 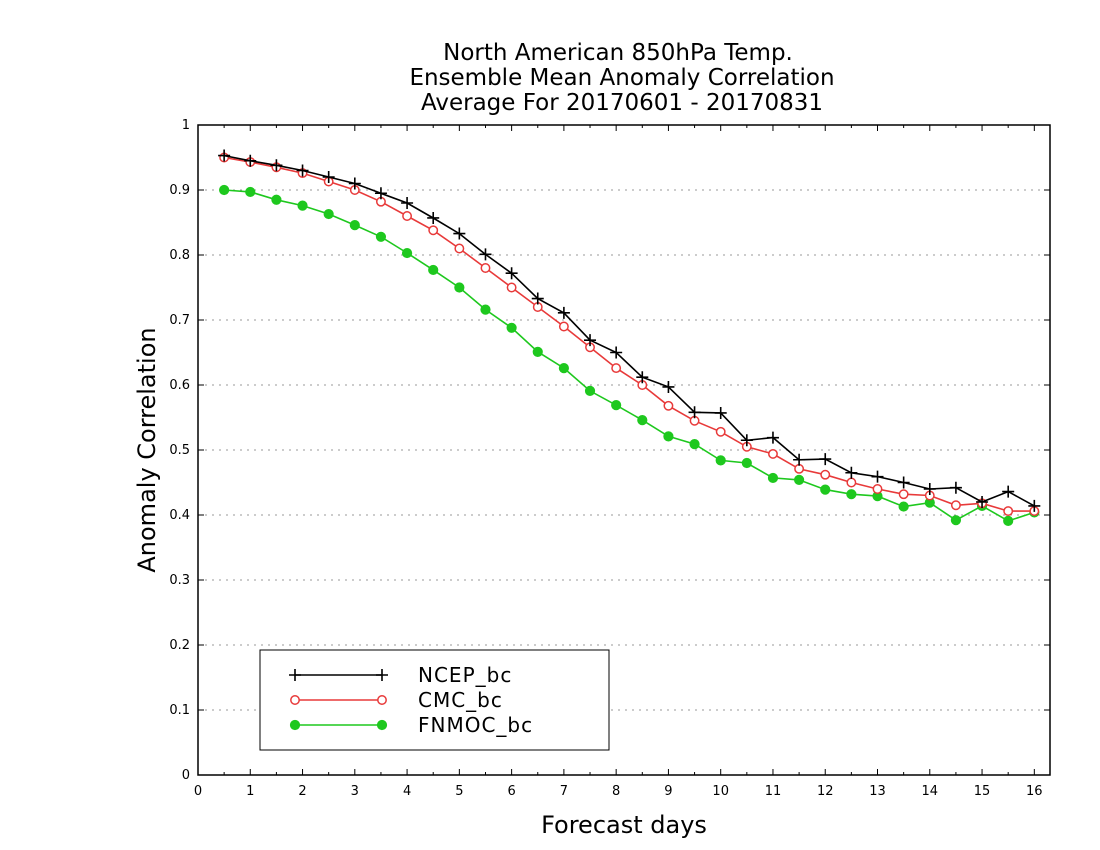 What do you see at coordinates (147, 449) in the screenshot?
I see `y-axis-label: Anomaly Correlation` at bounding box center [147, 449].